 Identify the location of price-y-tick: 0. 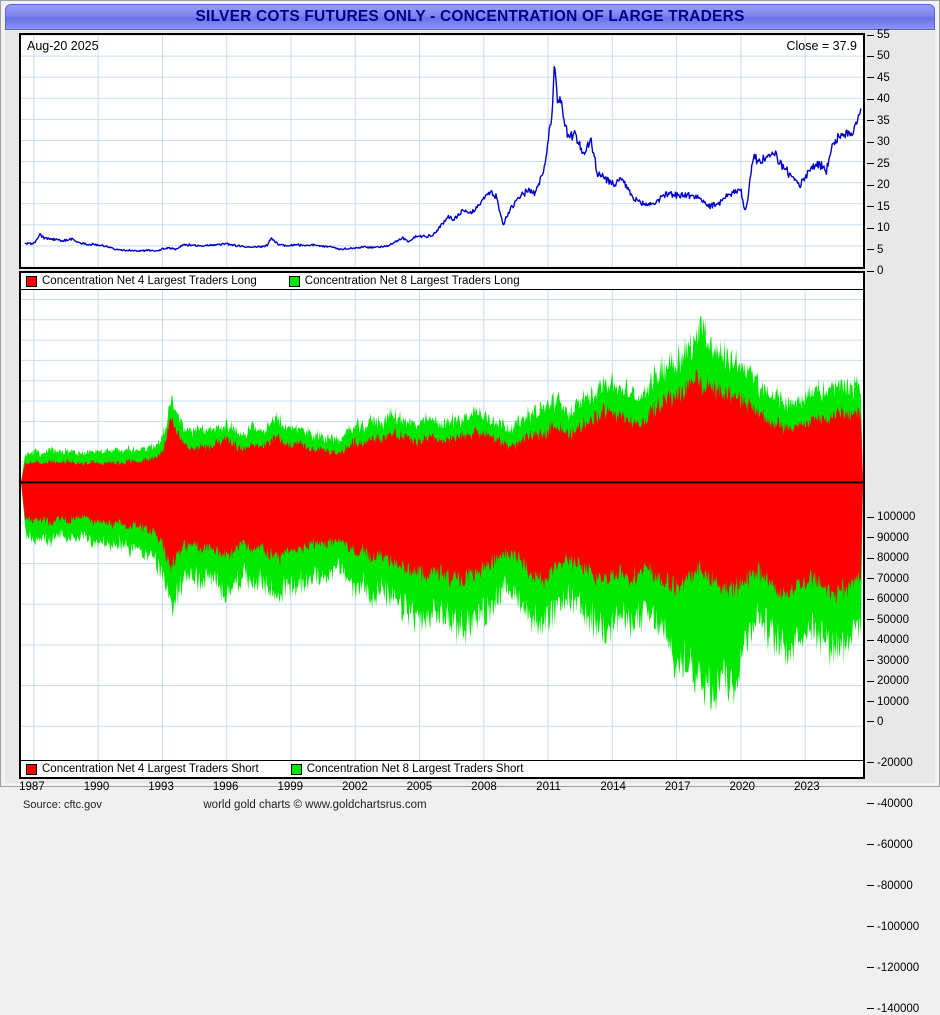
(875, 271).